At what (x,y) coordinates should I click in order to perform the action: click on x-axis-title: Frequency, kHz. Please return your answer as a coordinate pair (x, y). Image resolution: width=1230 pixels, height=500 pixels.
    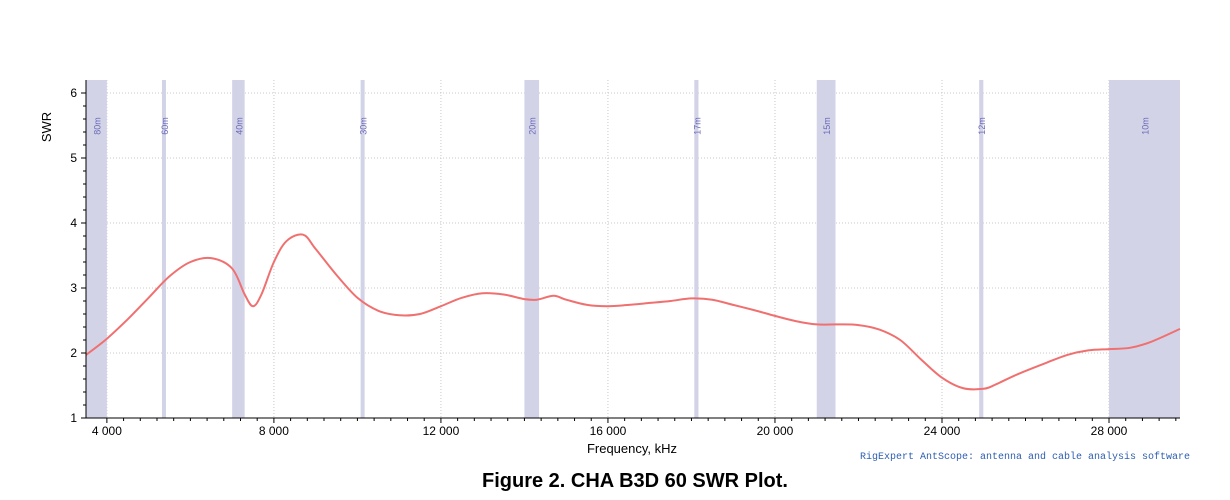
    Looking at the image, I should click on (632, 448).